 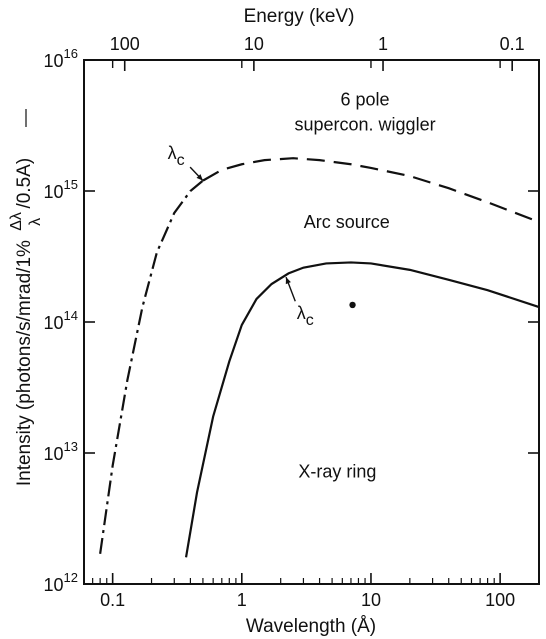 What do you see at coordinates (71, 446) in the screenshot?
I see `y-tick-label-exp: 13` at bounding box center [71, 446].